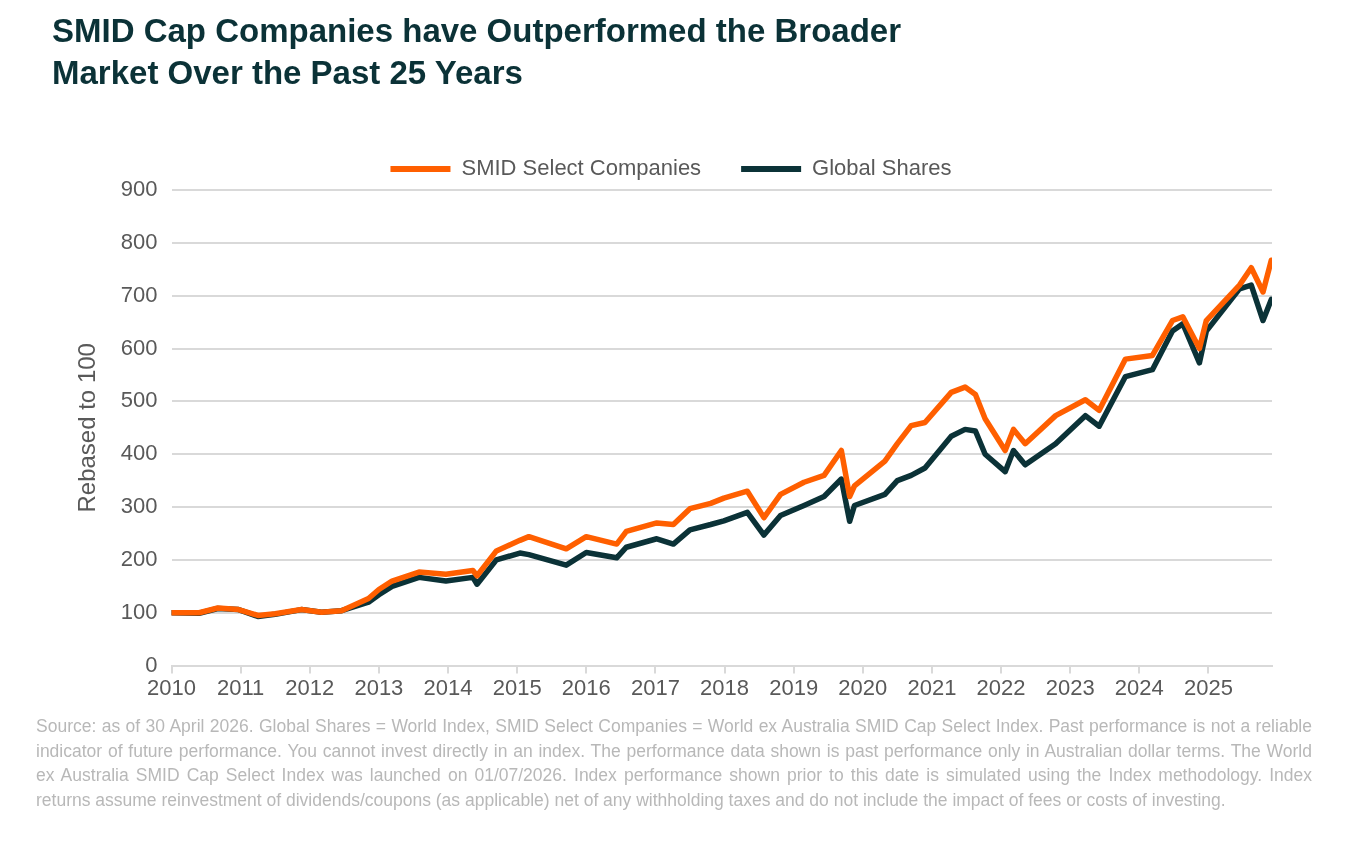 Image resolution: width=1346 pixels, height=855 pixels. Describe the element at coordinates (139, 558) in the screenshot. I see `y-tick-label: 200` at that location.